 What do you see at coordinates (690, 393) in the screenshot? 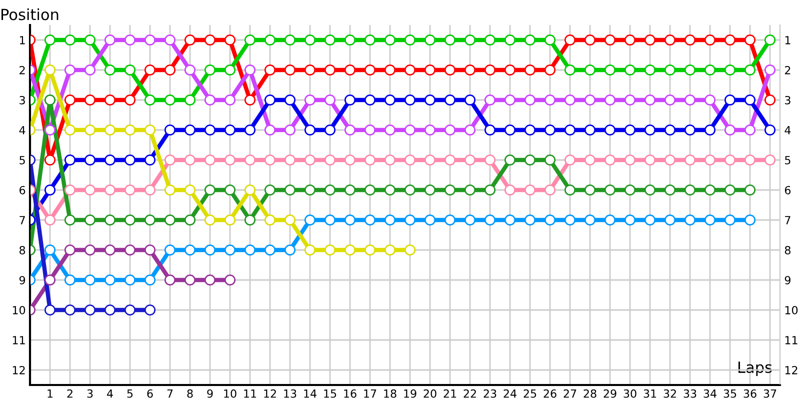
I see `x-tick-label: 33` at bounding box center [690, 393].